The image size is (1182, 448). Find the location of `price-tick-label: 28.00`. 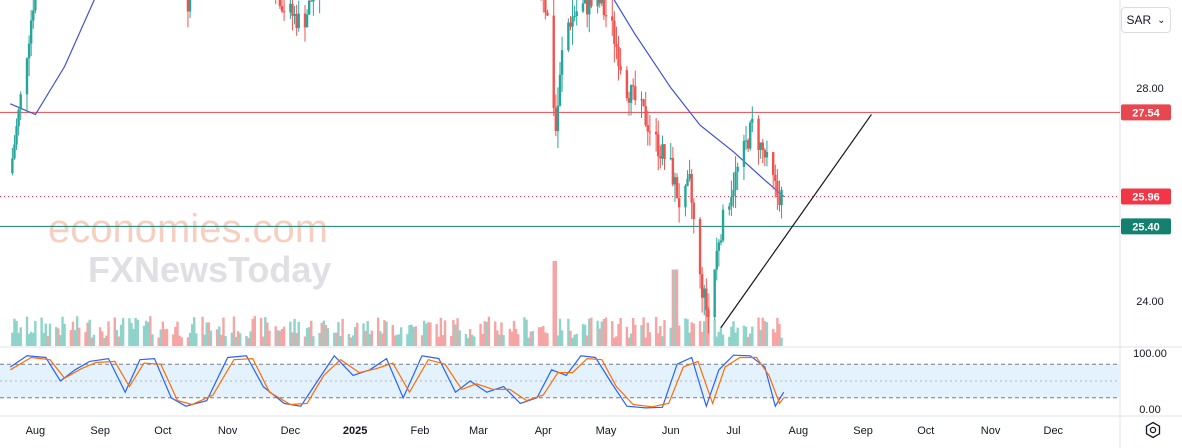

price-tick-label: 28.00 is located at coordinates (1150, 89).